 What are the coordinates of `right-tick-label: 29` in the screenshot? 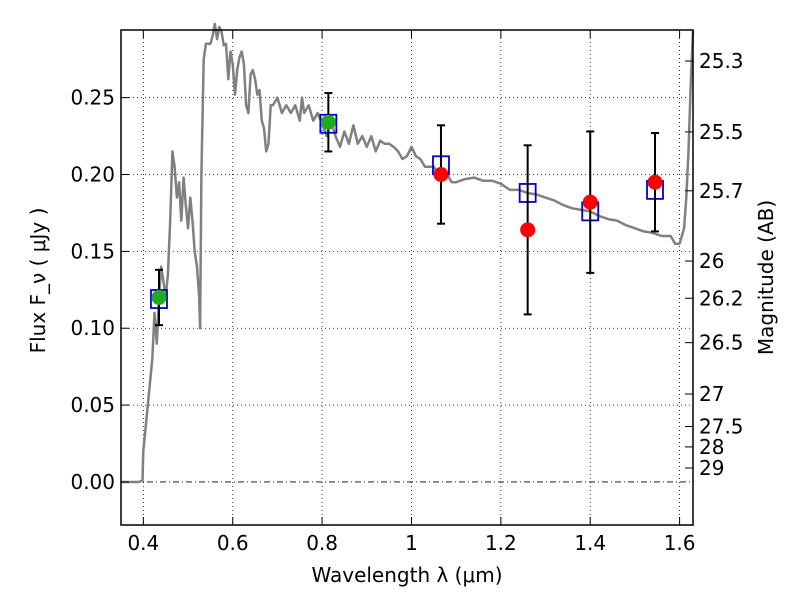 It's located at (711, 468).